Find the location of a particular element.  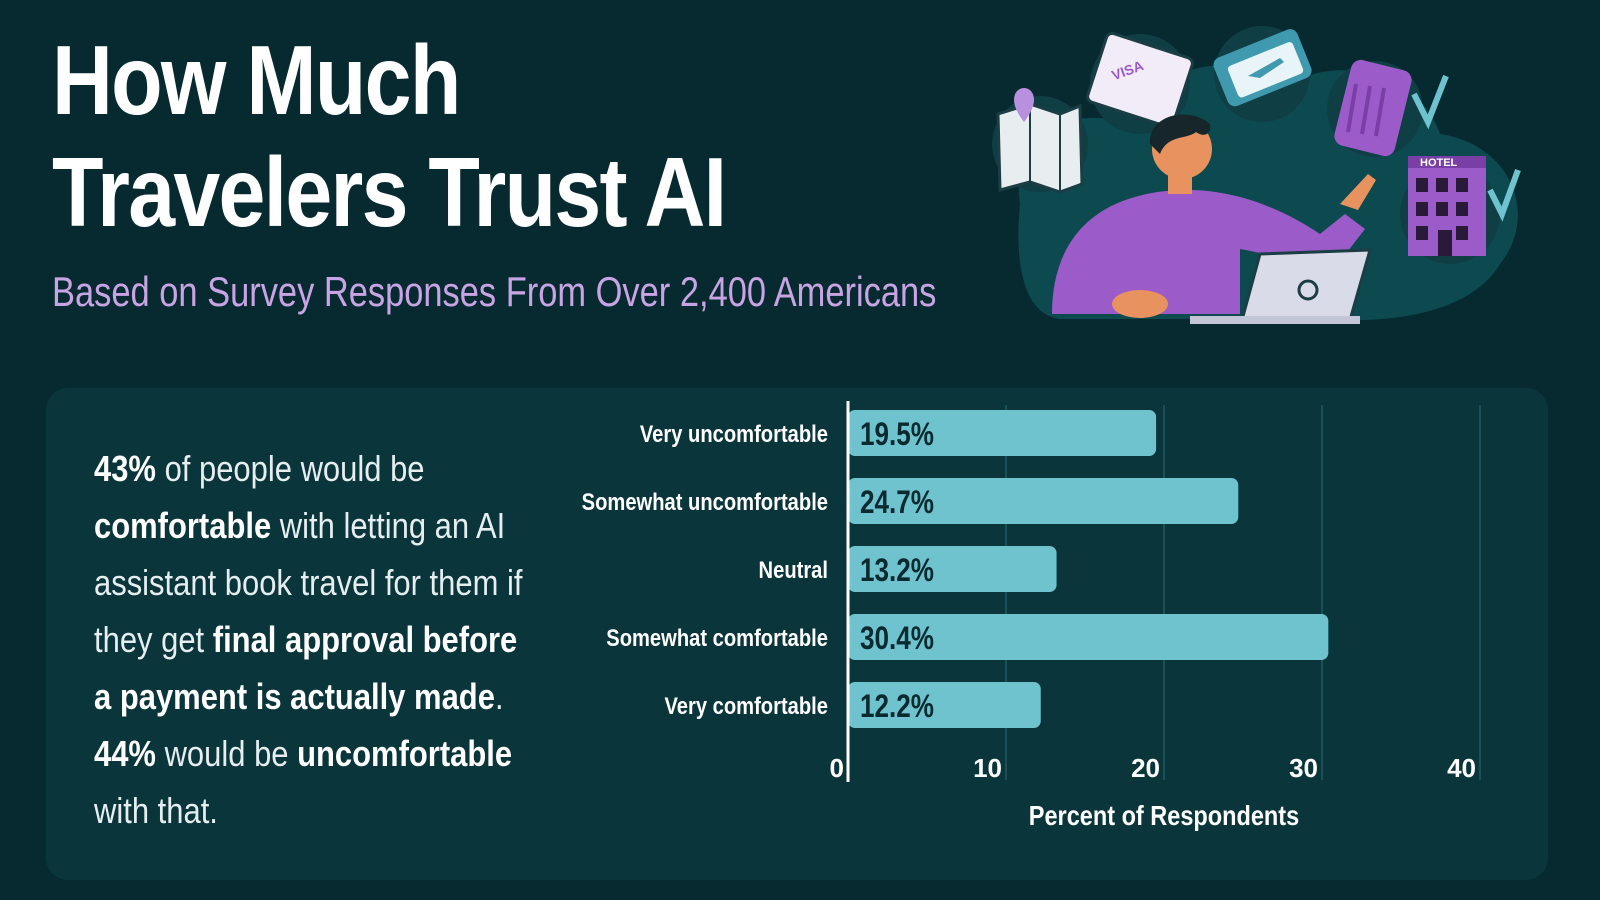

x-axis-label: Percent of Respondents is located at coordinates (1164, 816).